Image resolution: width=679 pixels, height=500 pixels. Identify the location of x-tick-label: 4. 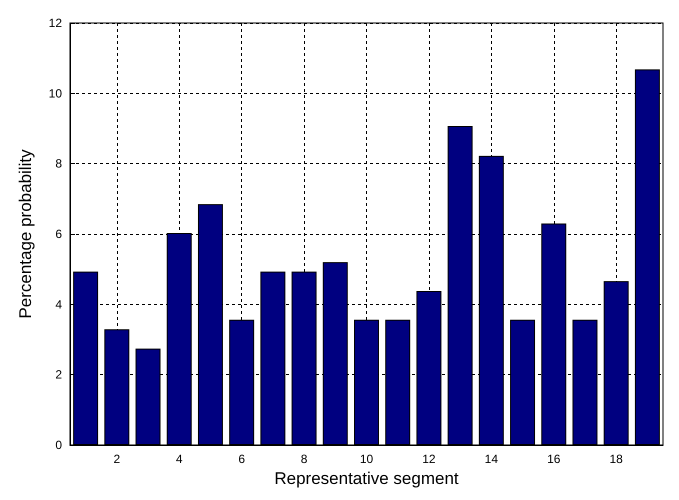
(179, 459).